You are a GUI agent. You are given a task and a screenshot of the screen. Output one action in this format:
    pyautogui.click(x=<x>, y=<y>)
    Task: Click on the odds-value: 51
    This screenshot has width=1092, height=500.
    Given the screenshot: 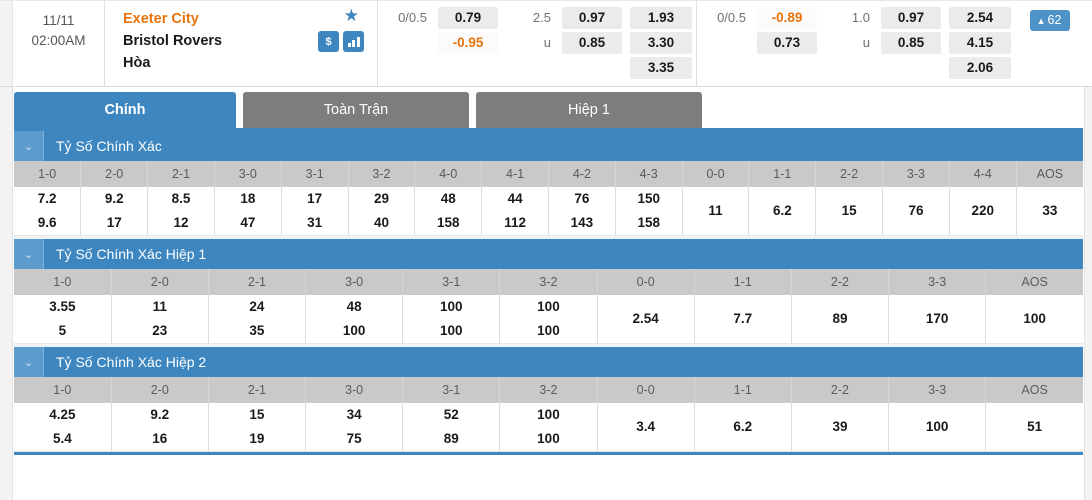 What is the action you would take?
    pyautogui.click(x=1035, y=426)
    